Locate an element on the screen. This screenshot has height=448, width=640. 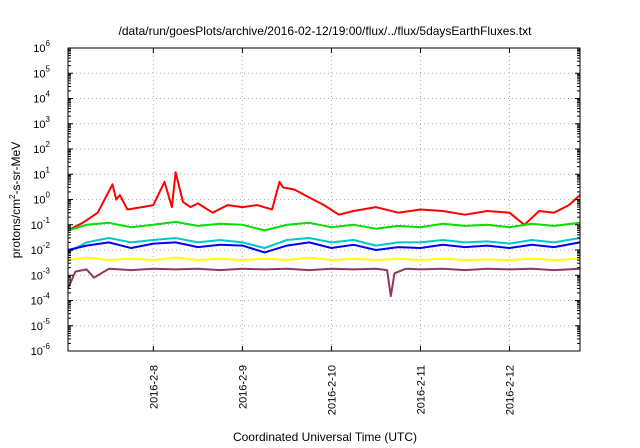
y-tick-label: 10¹ is located at coordinates (41, 173).